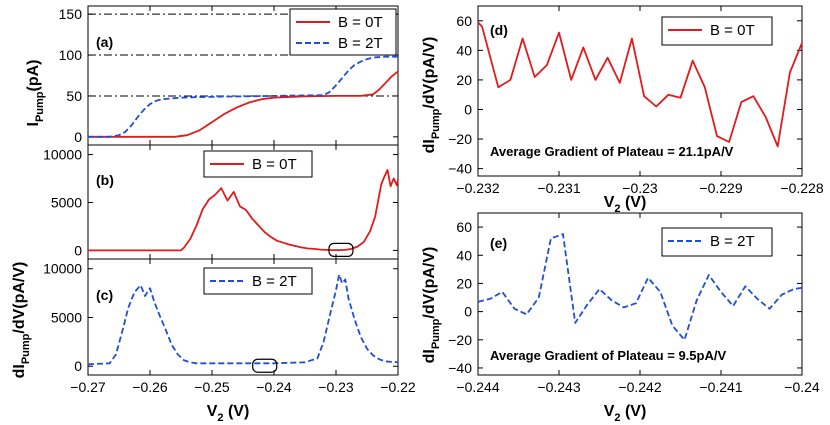 Image resolution: width=830 pixels, height=425 pixels. Describe the element at coordinates (74, 96) in the screenshot. I see `y-tick-label: 50` at that location.